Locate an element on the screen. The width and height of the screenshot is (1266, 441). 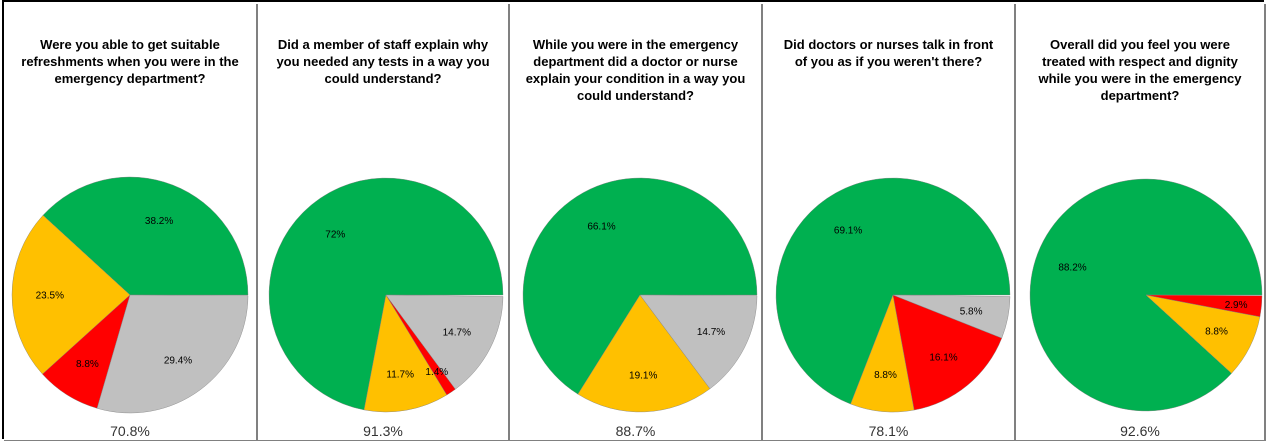
slice-label-2: 14.7% is located at coordinates (711, 332).